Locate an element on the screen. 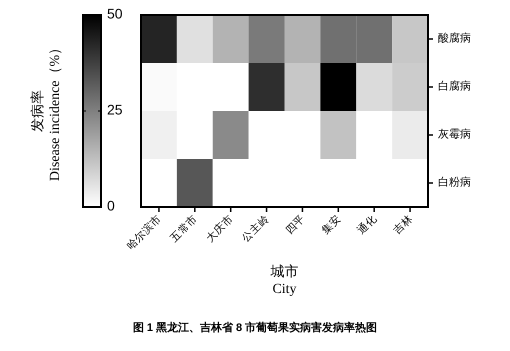 The width and height of the screenshot is (510, 351). x-tick-label: 公主岭 is located at coordinates (255, 228).